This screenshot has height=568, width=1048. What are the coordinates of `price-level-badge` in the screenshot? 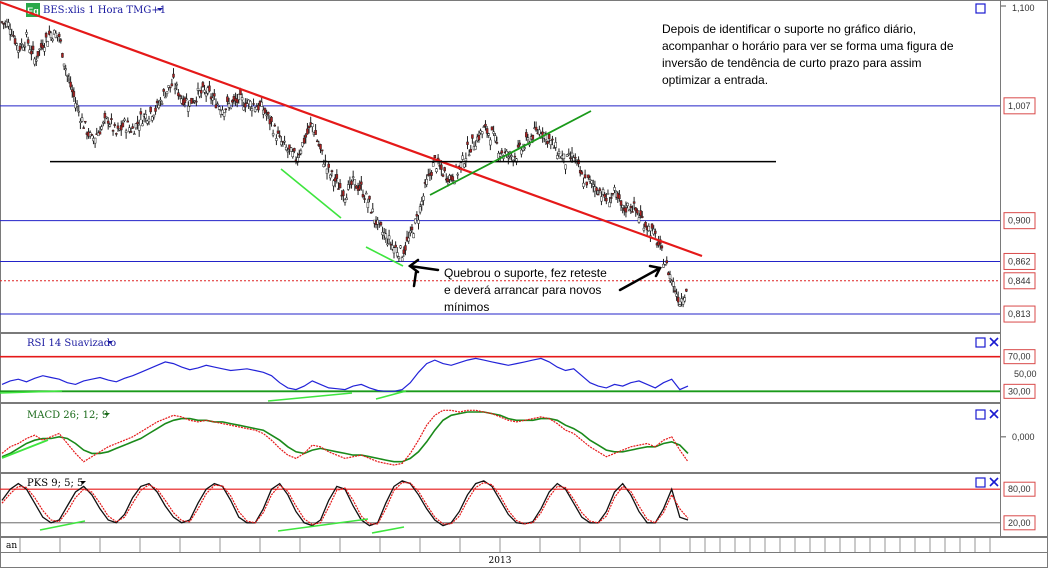 It's located at (1019, 314).